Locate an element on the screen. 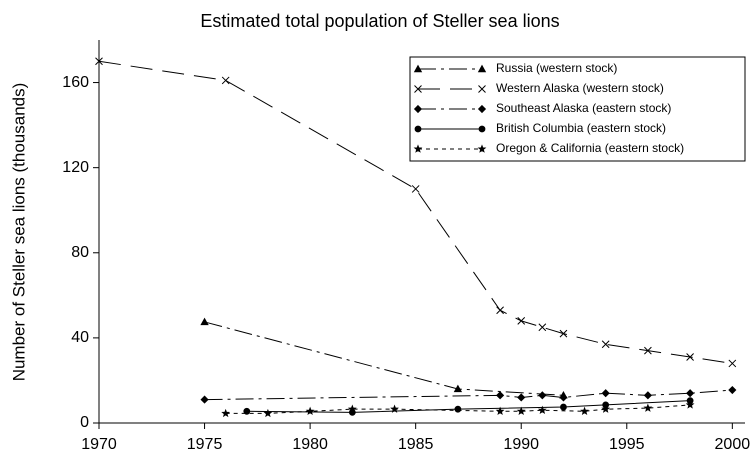 The width and height of the screenshot is (751, 464). x-tick-label: 1985 is located at coordinates (416, 444).